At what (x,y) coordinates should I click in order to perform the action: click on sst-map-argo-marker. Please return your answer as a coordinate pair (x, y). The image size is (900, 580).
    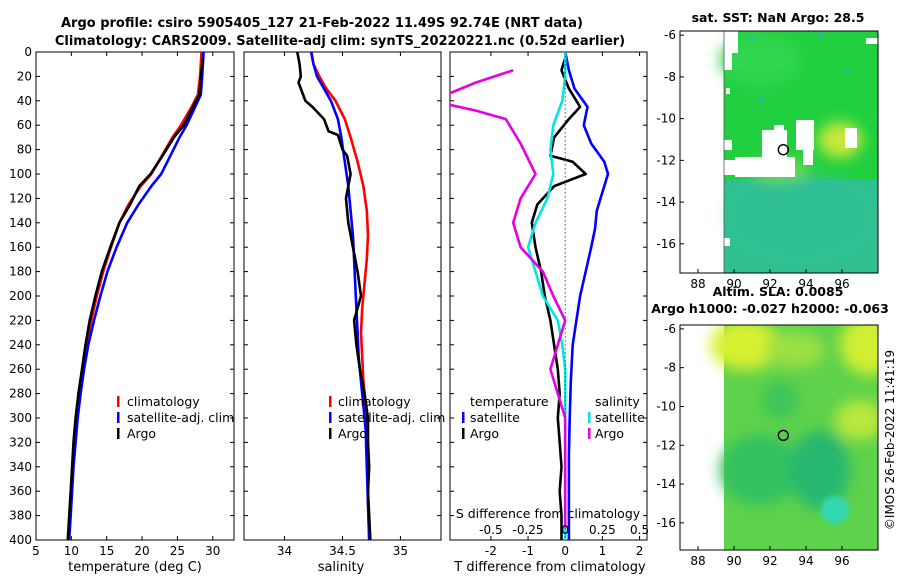
    Looking at the image, I should click on (783, 150).